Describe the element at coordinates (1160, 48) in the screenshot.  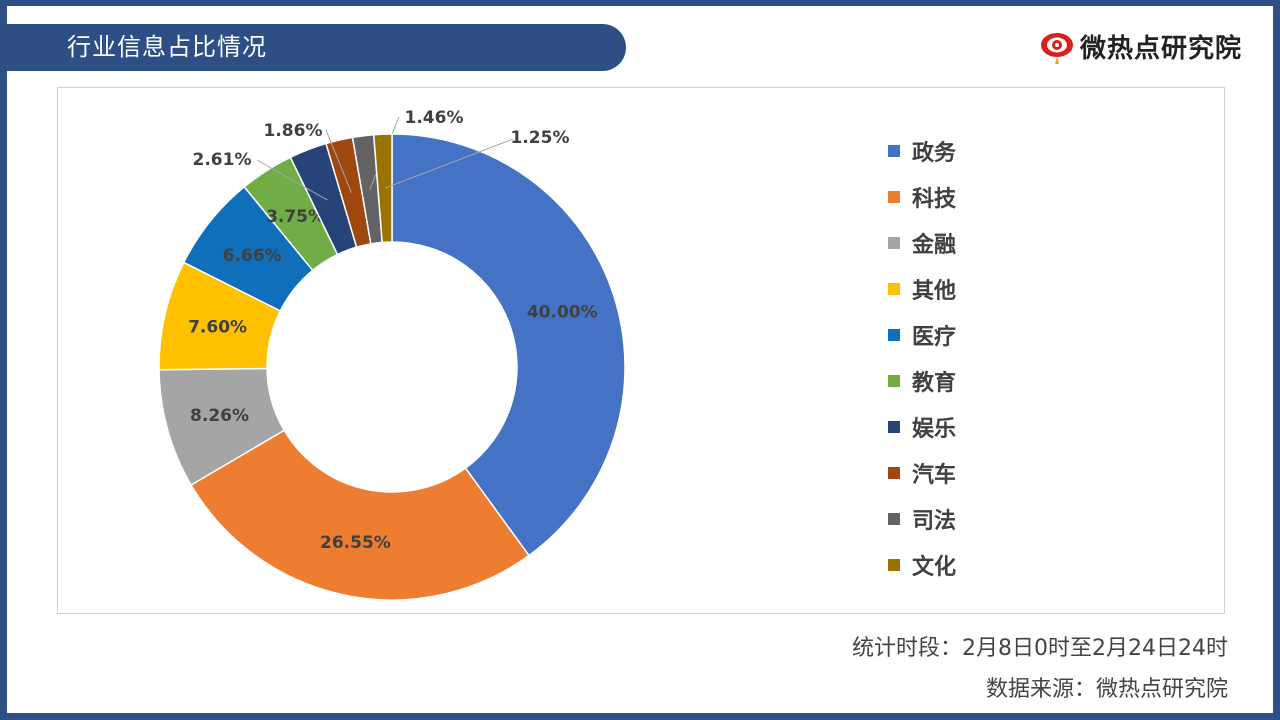
I see `brand-name: 微热点研究院` at that location.